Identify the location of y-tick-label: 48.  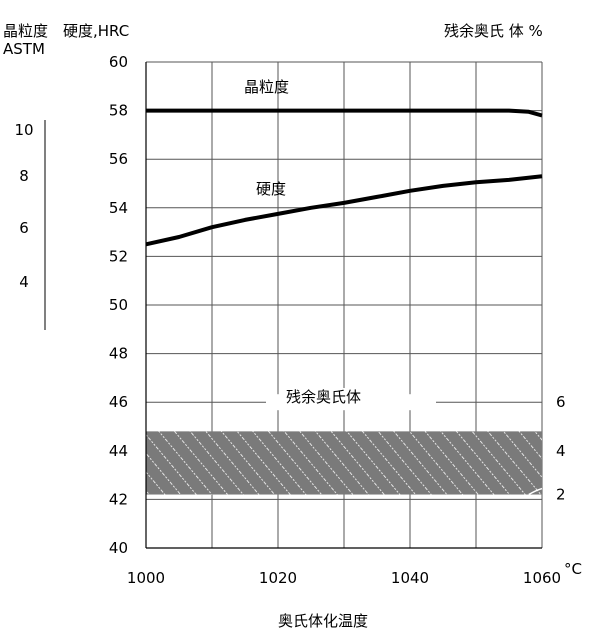
(118, 354).